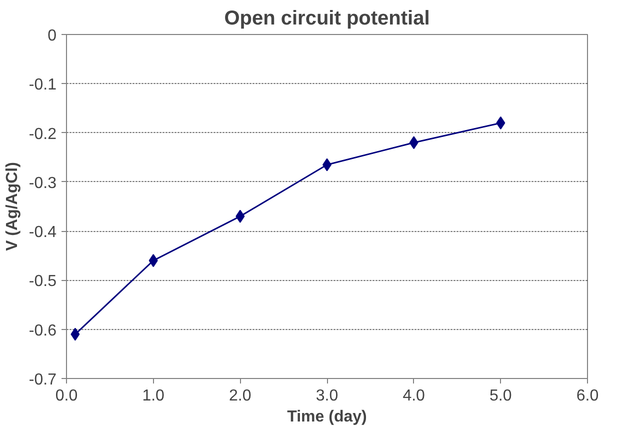 The image size is (627, 428). What do you see at coordinates (587, 396) in the screenshot?
I see `x-tick-label: 6.0` at bounding box center [587, 396].